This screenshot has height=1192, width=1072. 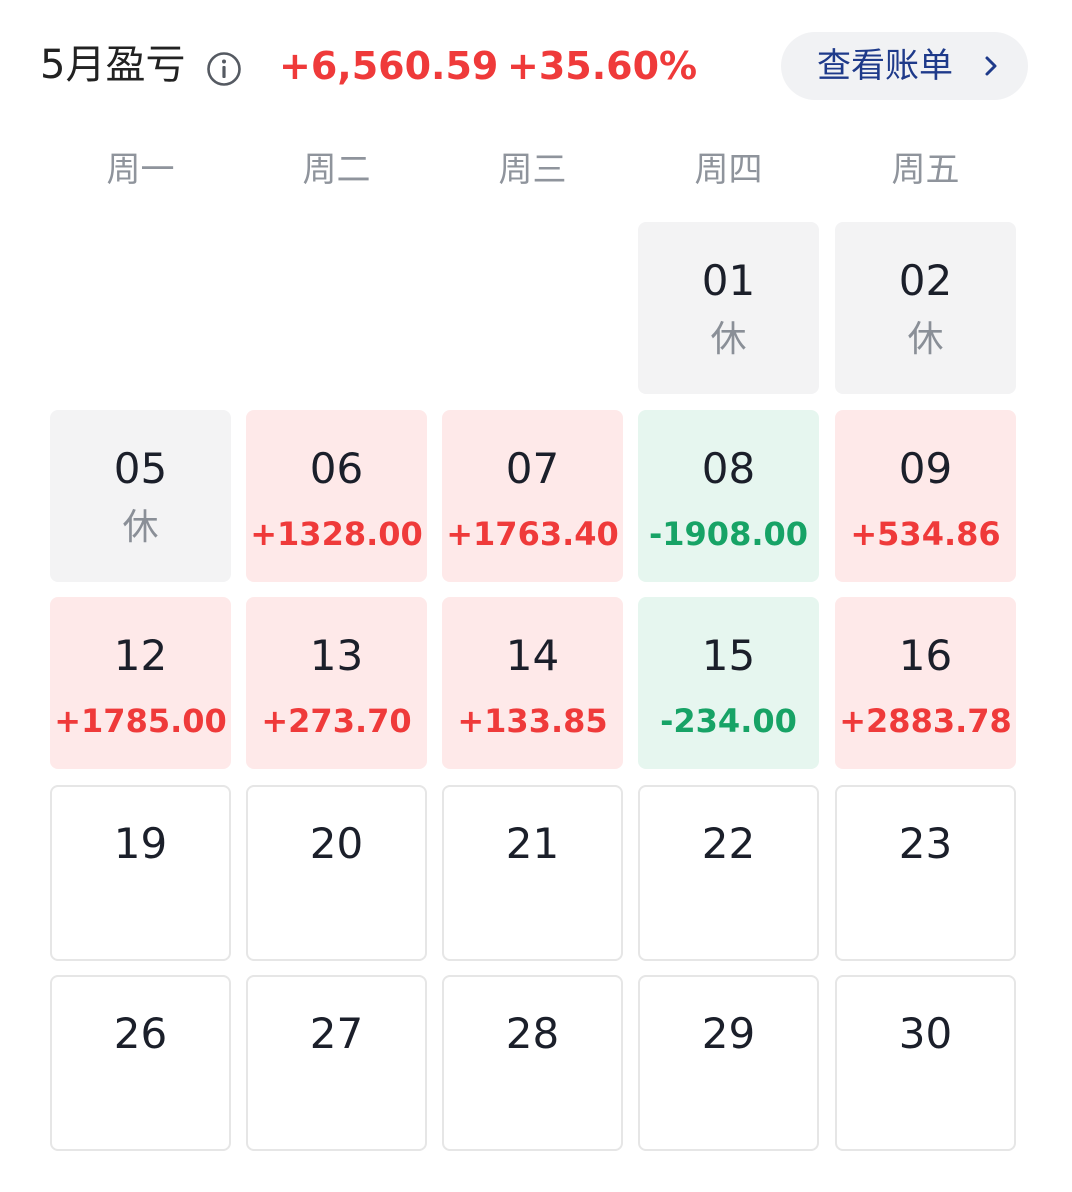 What do you see at coordinates (532, 873) in the screenshot?
I see `calendar-day-cell: 21` at bounding box center [532, 873].